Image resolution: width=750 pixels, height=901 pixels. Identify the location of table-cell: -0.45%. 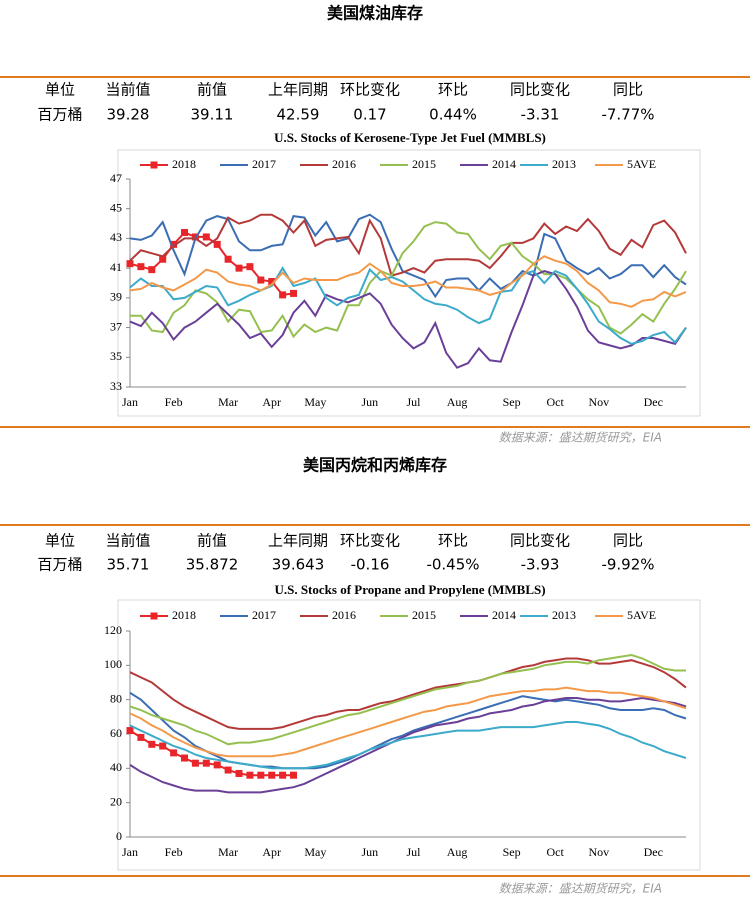
(452, 565).